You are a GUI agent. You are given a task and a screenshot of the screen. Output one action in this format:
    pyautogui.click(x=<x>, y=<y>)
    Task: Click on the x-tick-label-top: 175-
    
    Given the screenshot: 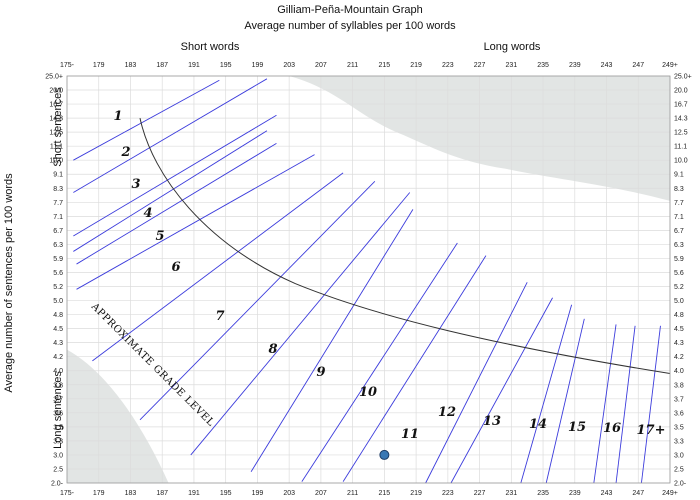 What is the action you would take?
    pyautogui.click(x=67, y=65)
    